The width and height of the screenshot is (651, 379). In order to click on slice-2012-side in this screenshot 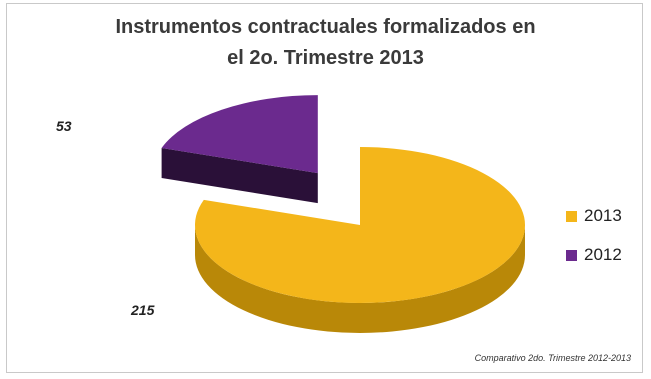, I will do `click(239, 149)`.